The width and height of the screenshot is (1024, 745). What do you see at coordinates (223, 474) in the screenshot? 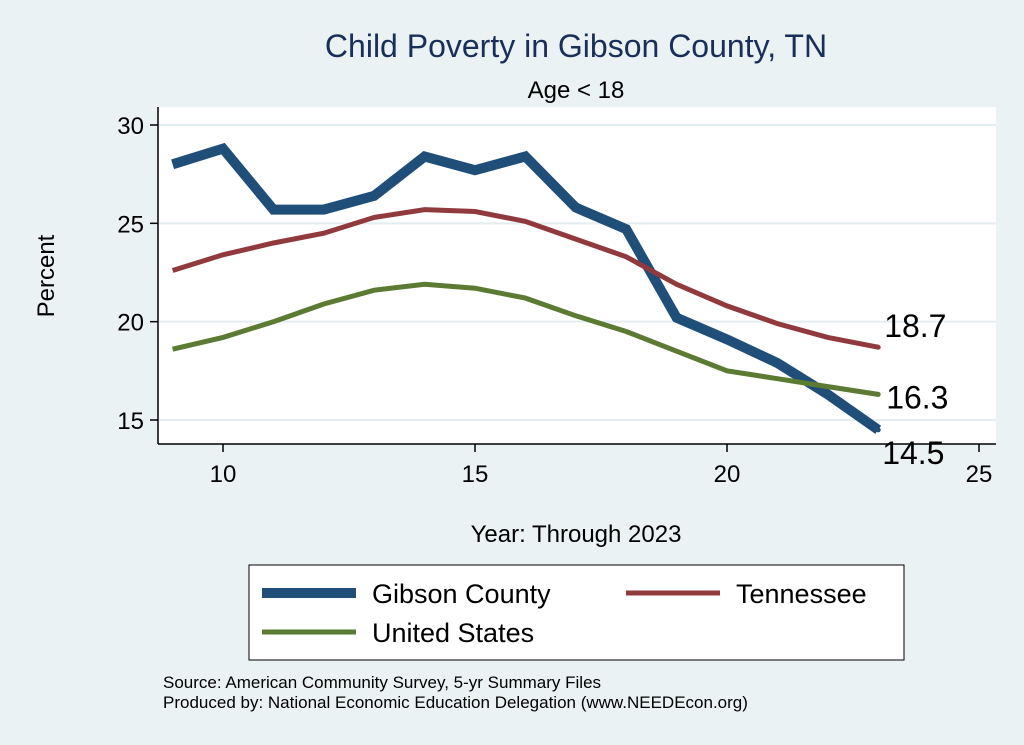
I see `x-tick-label-10: 10` at bounding box center [223, 474].